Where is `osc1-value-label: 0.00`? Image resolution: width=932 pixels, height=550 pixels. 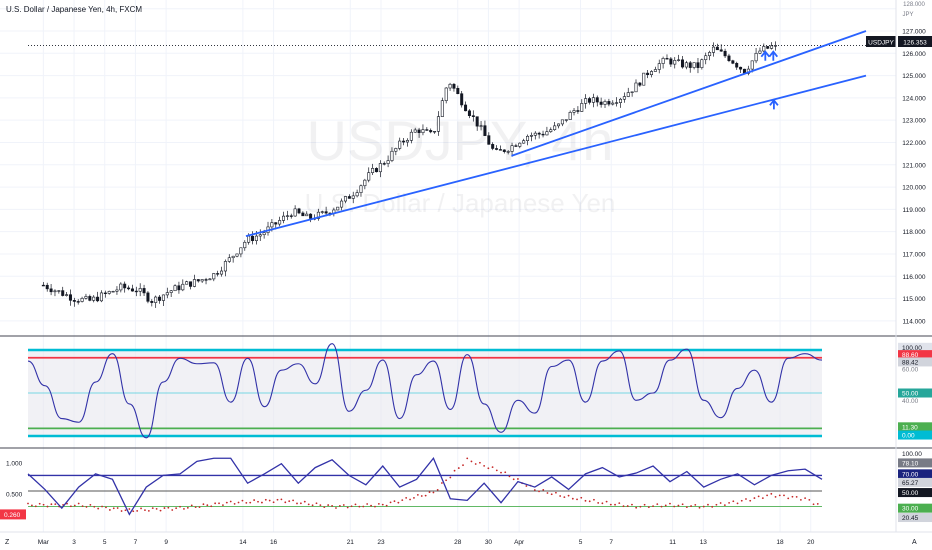 osc1-value-label: 0.00 is located at coordinates (908, 436).